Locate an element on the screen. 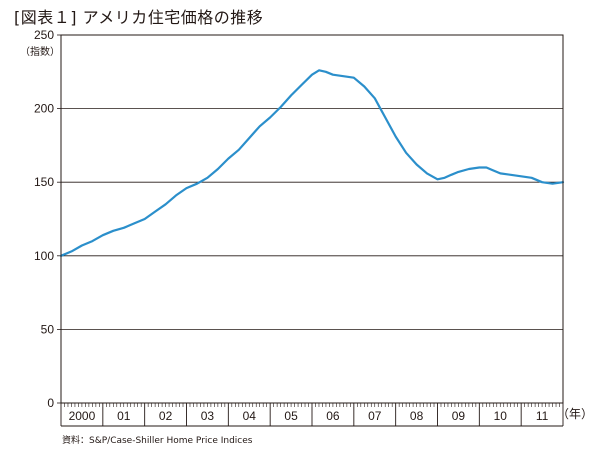 This screenshot has height=453, width=600. x-tick-label-09: 09 is located at coordinates (459, 416).